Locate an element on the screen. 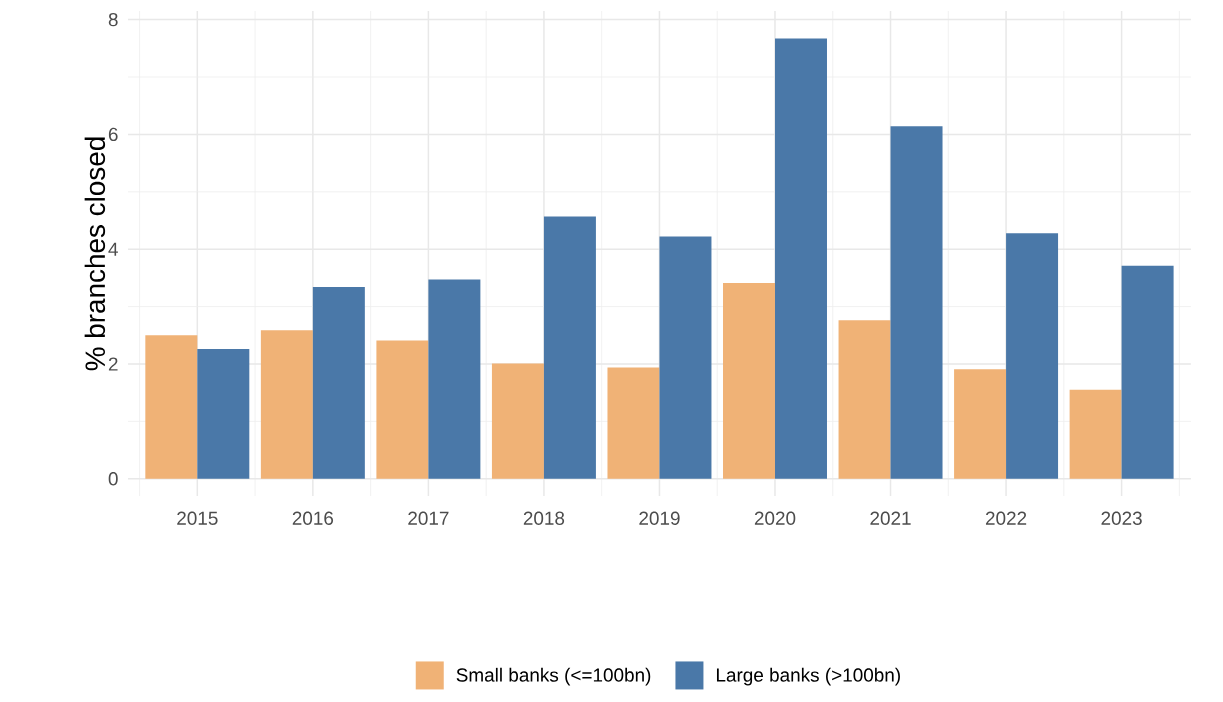 The width and height of the screenshot is (1223, 702). x-tick-label: 2021 is located at coordinates (890, 518).